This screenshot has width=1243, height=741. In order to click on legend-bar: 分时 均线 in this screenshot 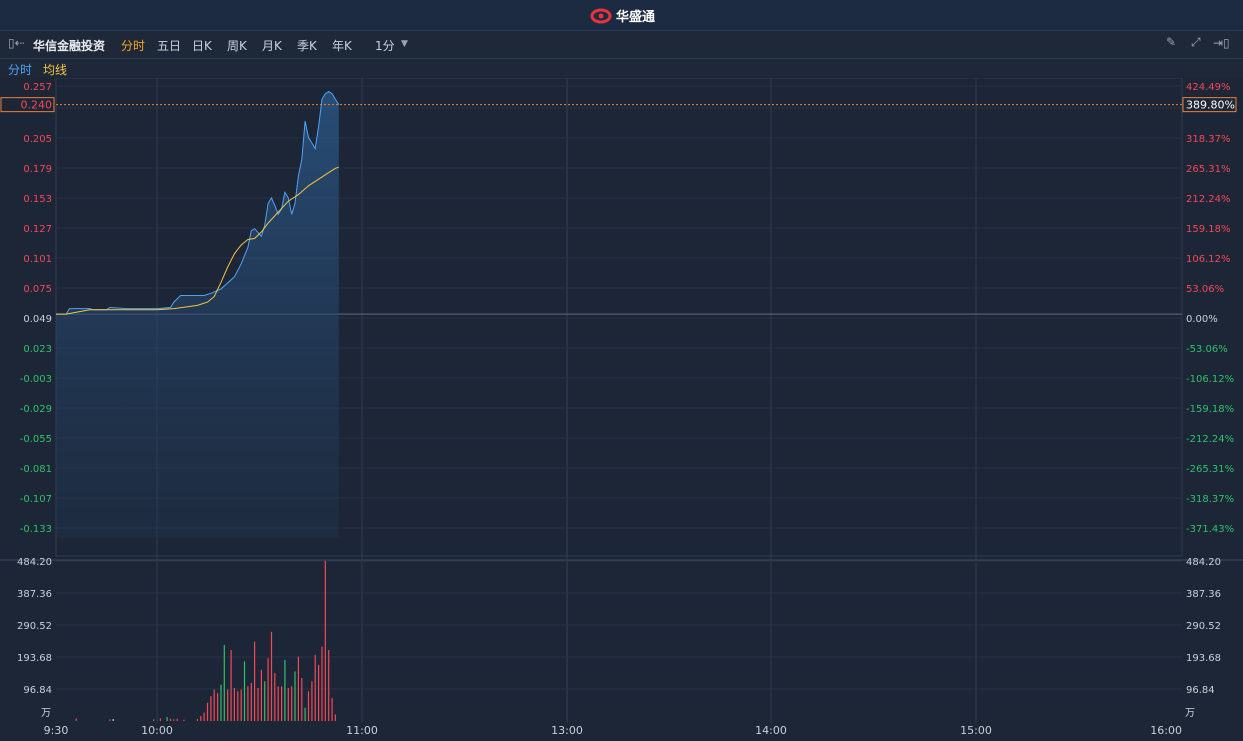, I will do `click(621, 68)`.